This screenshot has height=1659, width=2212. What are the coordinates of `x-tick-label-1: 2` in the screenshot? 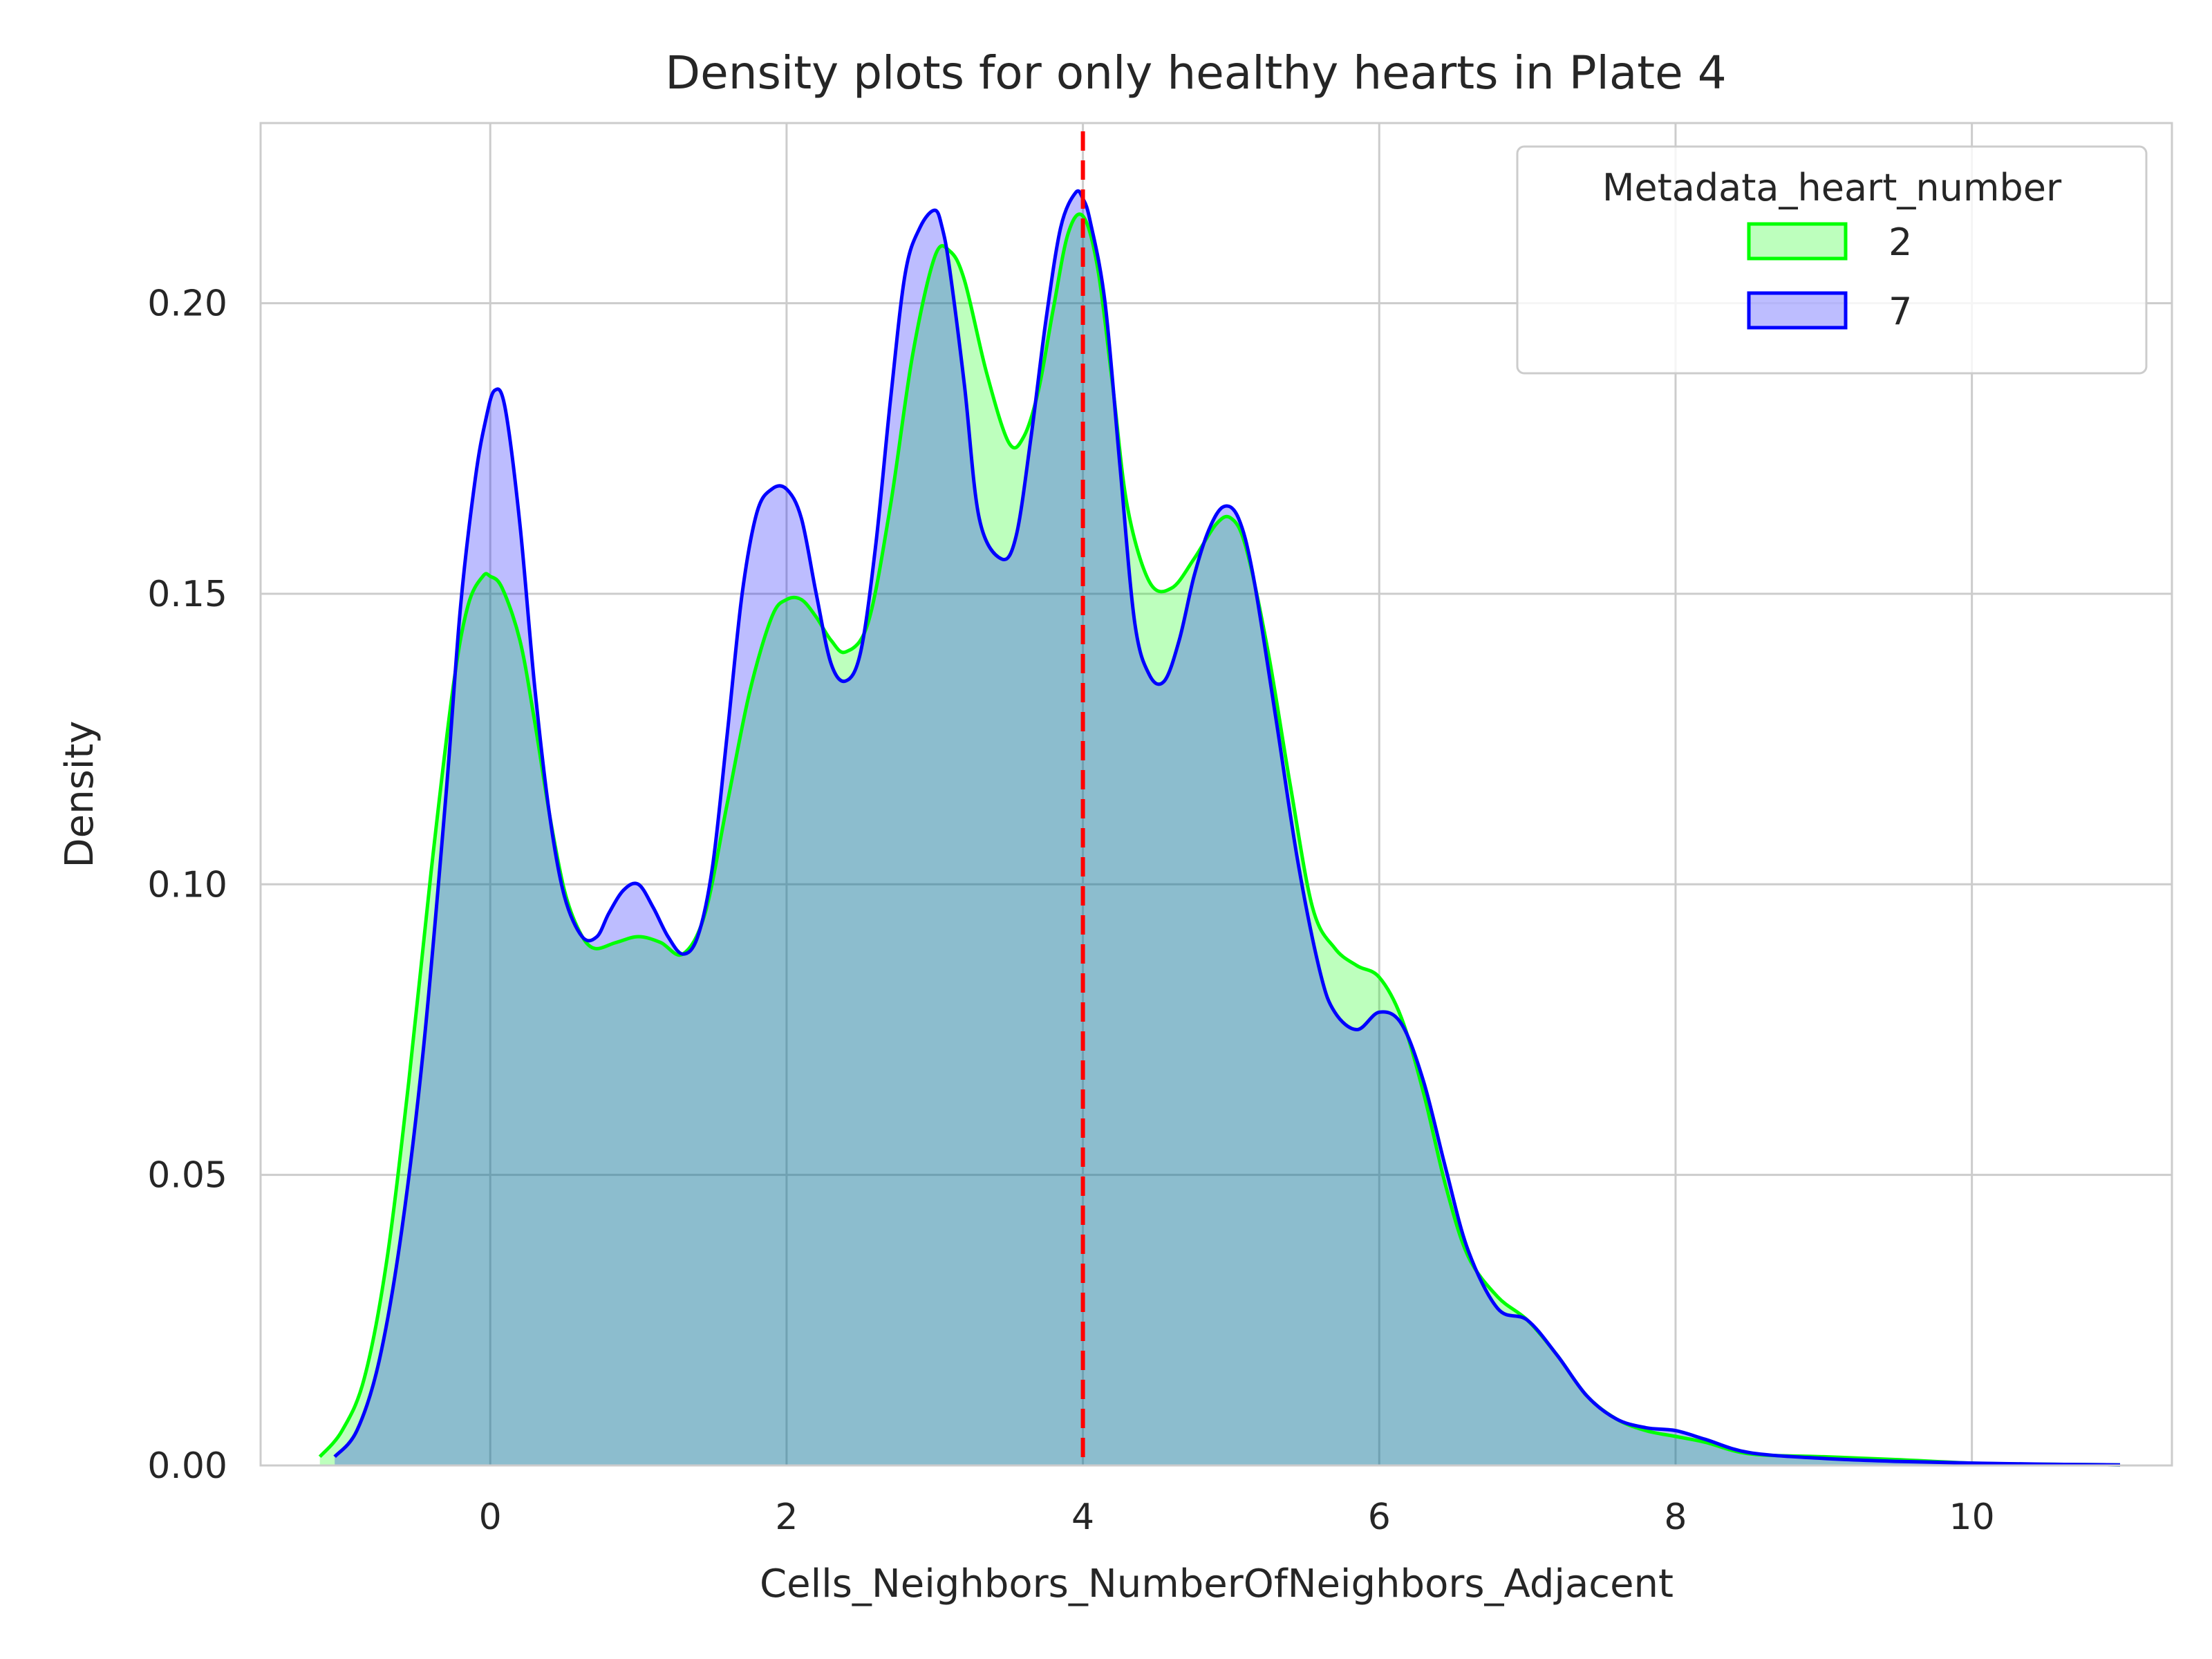 It's located at (786, 1517).